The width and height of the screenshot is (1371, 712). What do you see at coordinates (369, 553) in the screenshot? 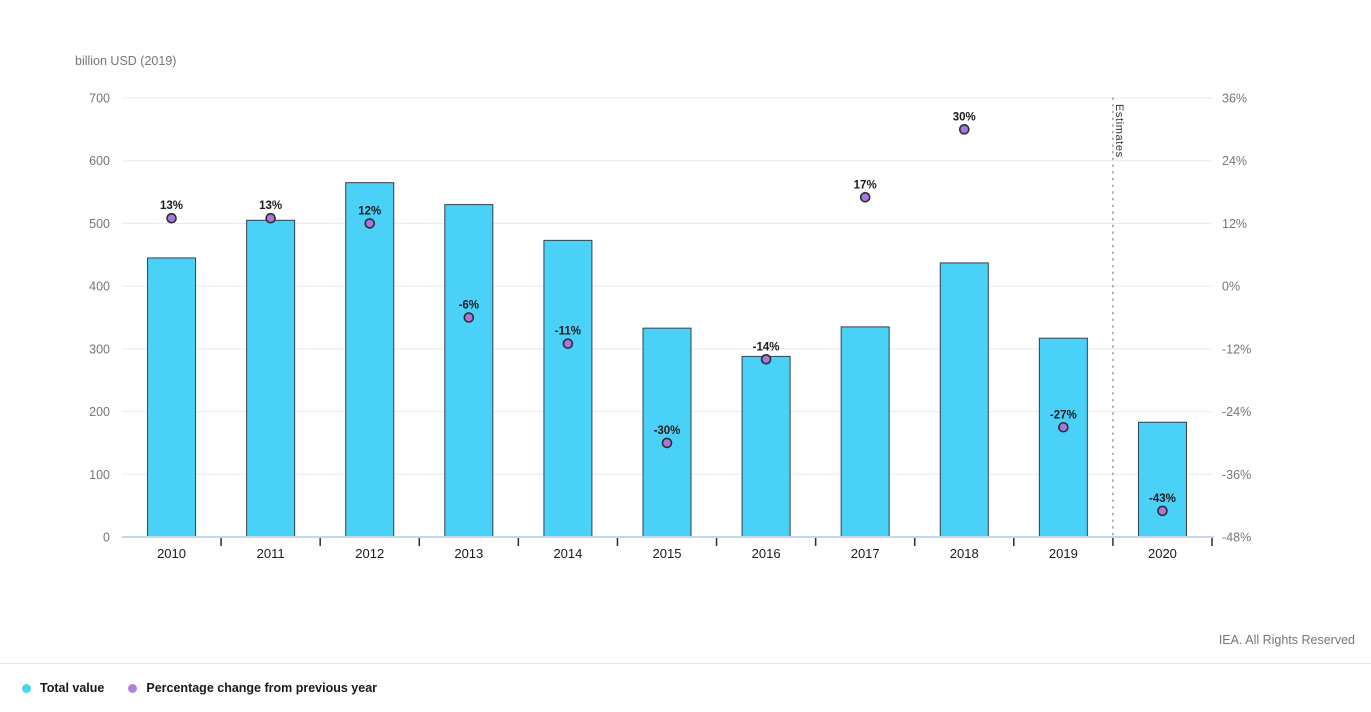
I see `x-axis-label-2012: 2012` at bounding box center [369, 553].